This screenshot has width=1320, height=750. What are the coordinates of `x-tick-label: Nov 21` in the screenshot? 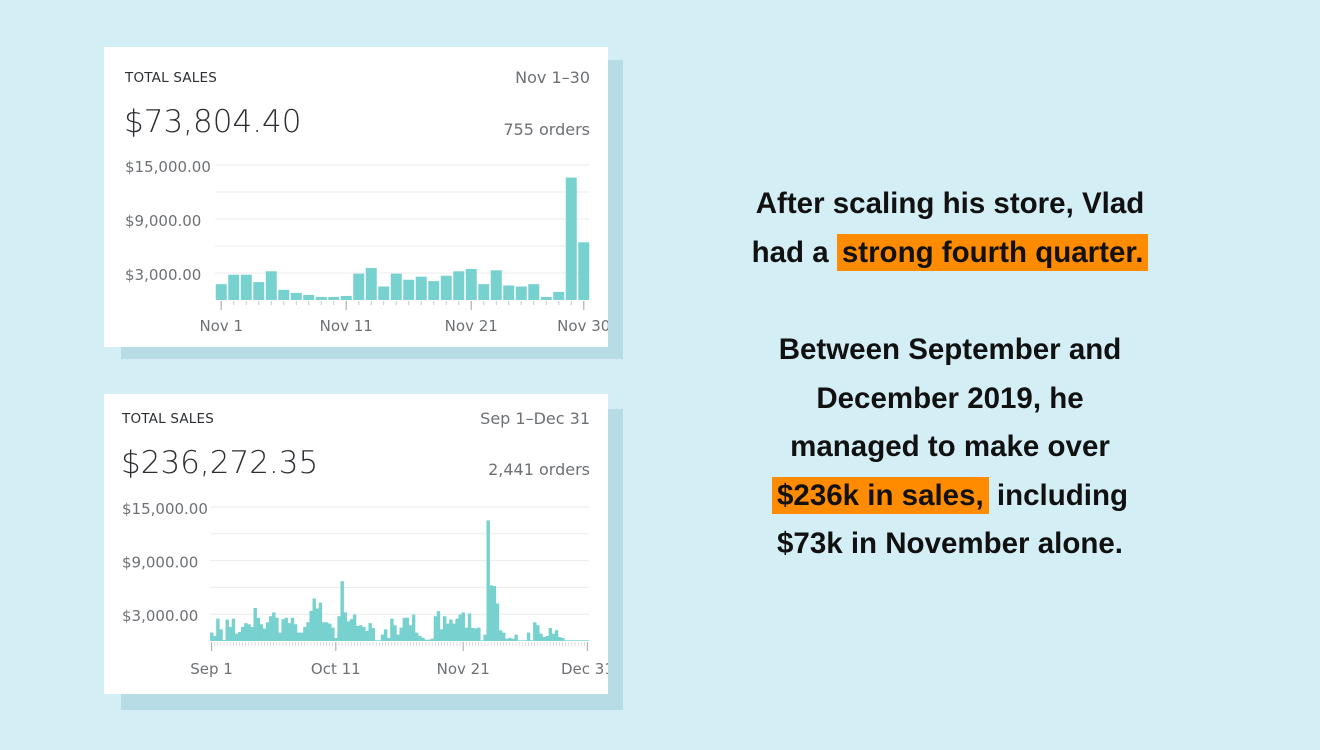 It's located at (463, 669).